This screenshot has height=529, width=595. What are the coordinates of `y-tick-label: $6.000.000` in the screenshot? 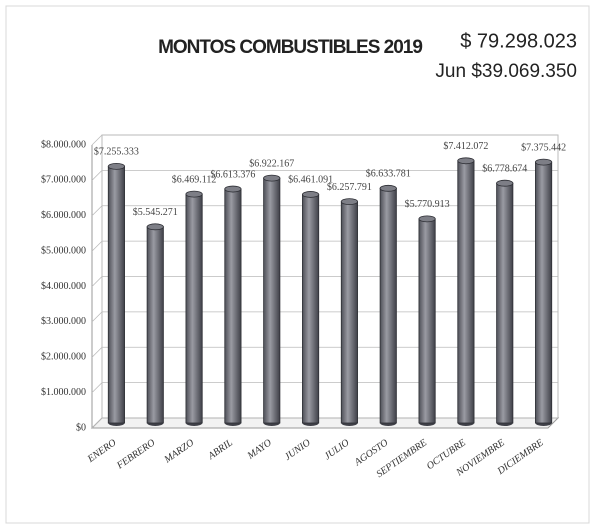 It's located at (63, 215).